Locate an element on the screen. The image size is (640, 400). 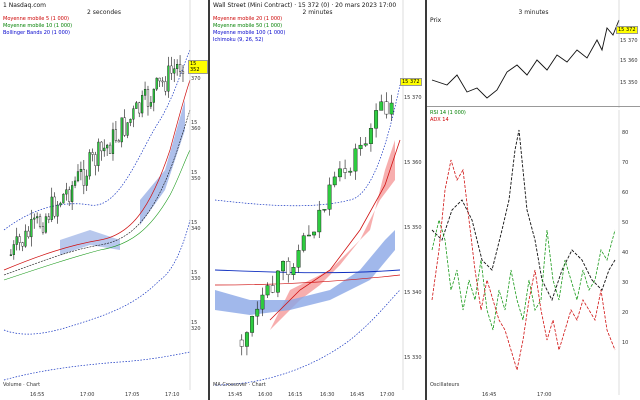
timeframe-label: 3 minutes is located at coordinates (533, 12).